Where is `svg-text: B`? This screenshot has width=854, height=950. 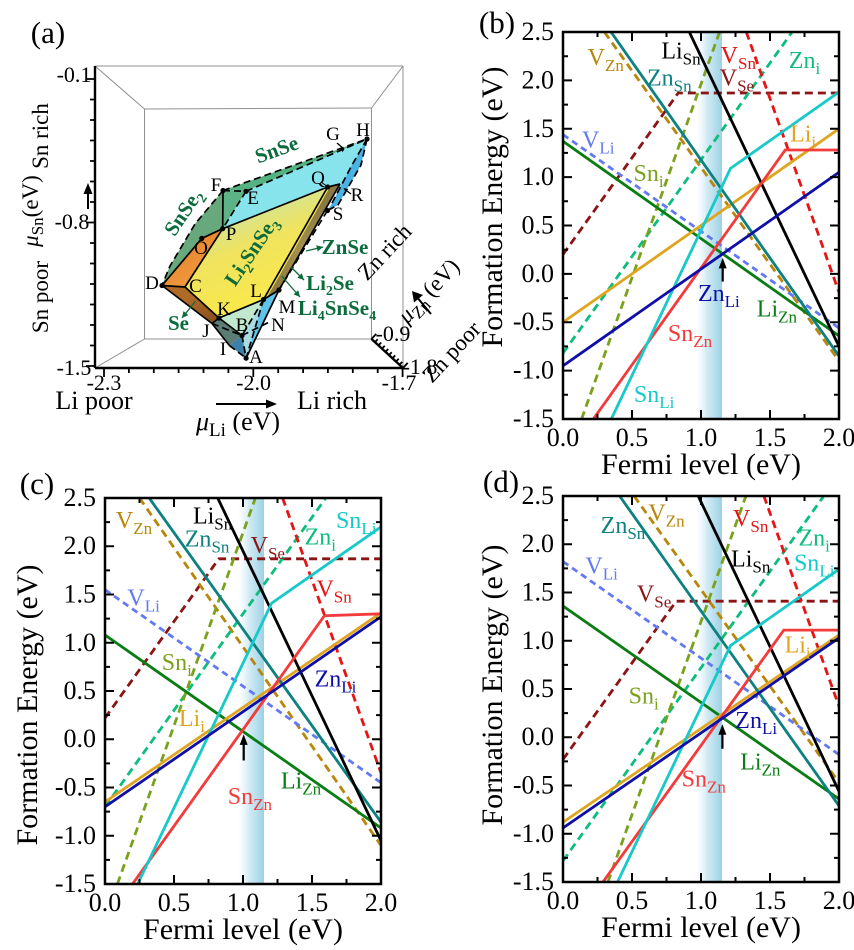
svg-text: B is located at coordinates (242, 325).